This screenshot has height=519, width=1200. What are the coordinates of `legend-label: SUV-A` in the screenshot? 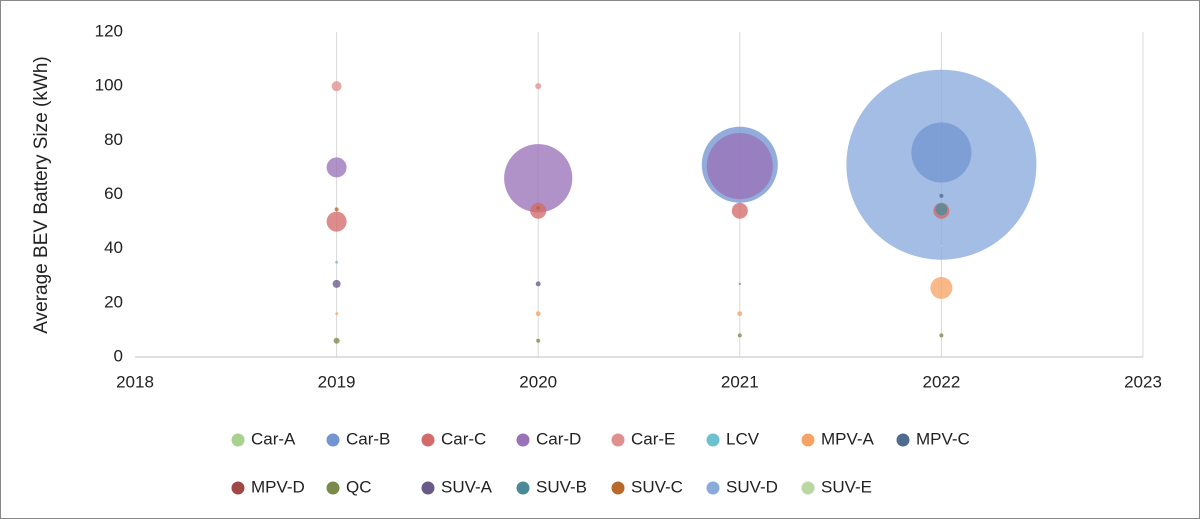 It's located at (467, 486).